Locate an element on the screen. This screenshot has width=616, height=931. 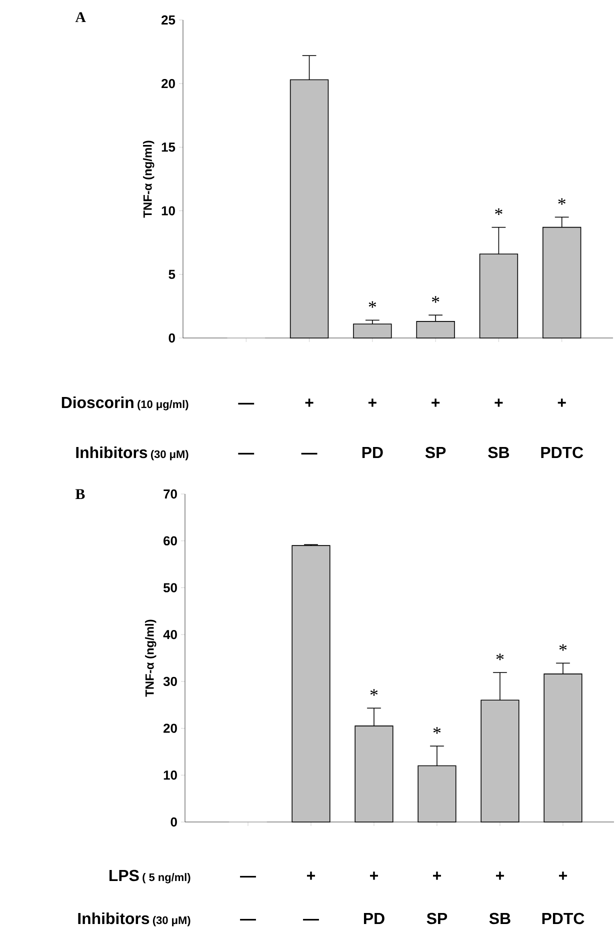
text: ( 5 ng/ml) is located at coordinates (166, 878).